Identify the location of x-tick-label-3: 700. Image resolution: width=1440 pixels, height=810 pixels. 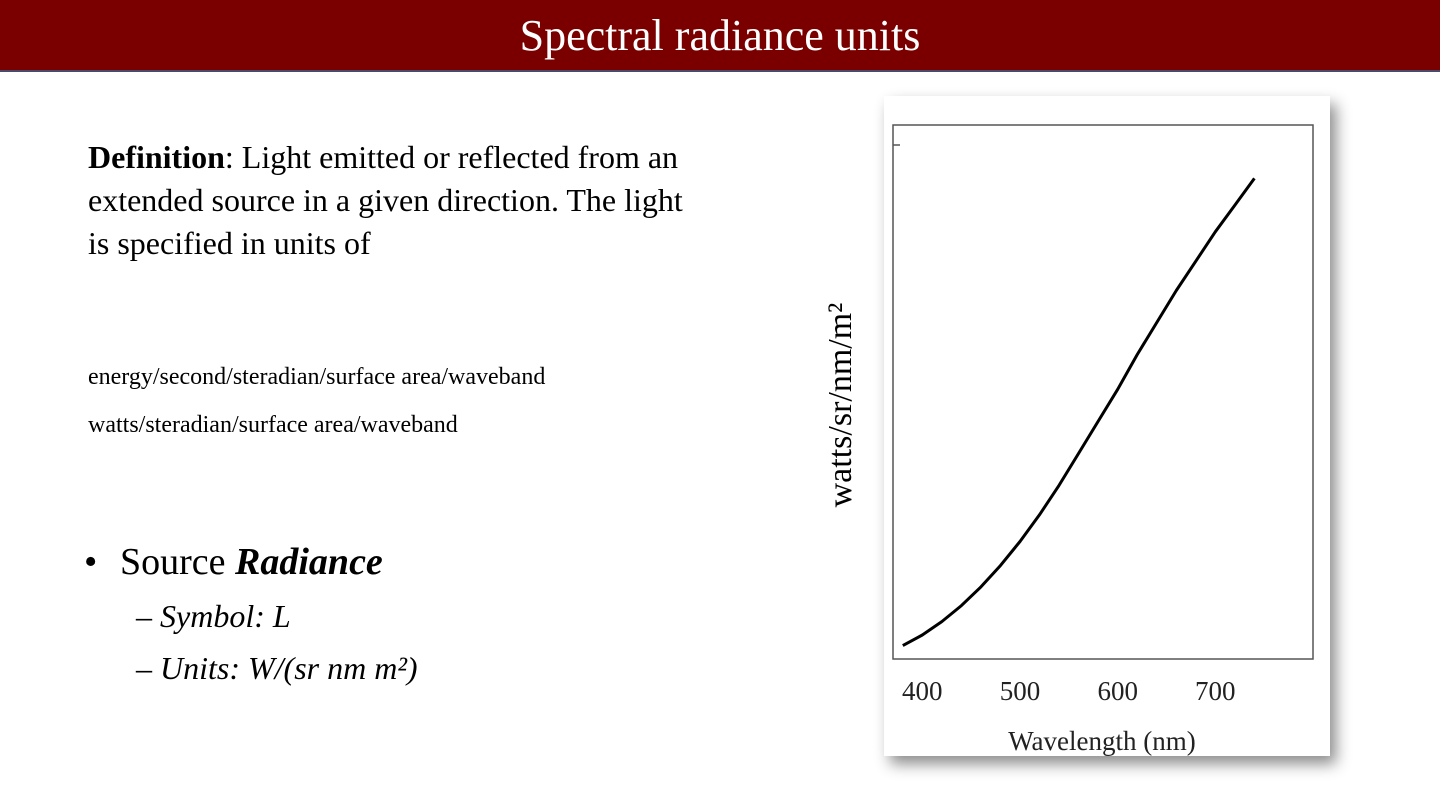
(1215, 691).